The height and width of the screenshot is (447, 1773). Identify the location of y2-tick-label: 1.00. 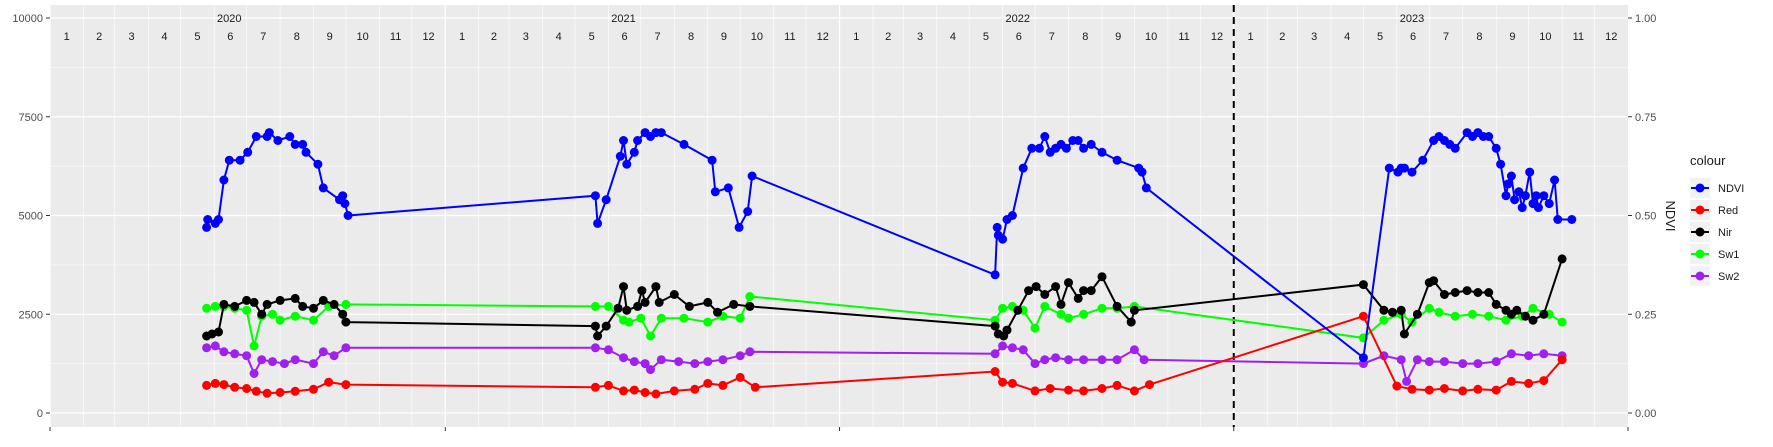
(1645, 19).